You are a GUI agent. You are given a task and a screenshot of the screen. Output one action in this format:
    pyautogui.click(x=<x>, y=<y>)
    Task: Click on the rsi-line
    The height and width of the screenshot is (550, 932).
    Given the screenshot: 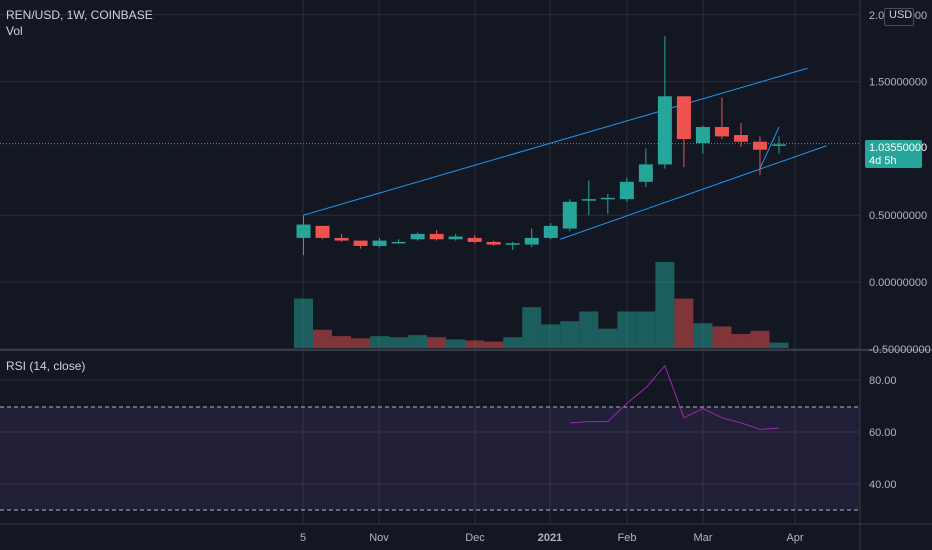 What is the action you would take?
    pyautogui.click(x=674, y=397)
    